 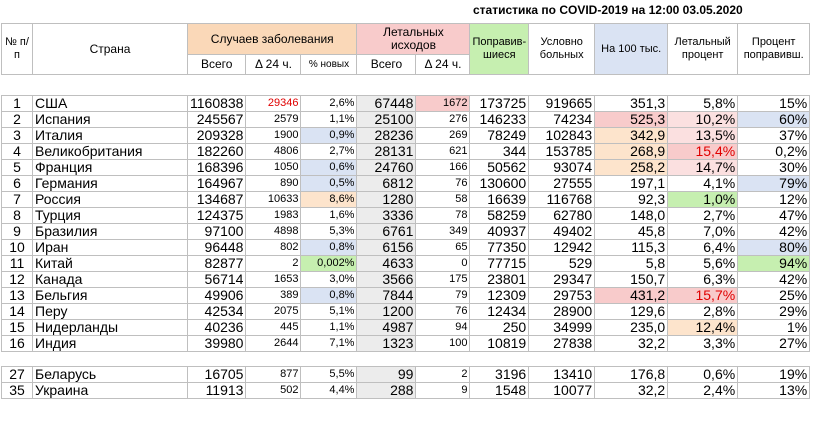 What do you see at coordinates (273, 247) in the screenshot?
I see `cell-d24: 802` at bounding box center [273, 247].